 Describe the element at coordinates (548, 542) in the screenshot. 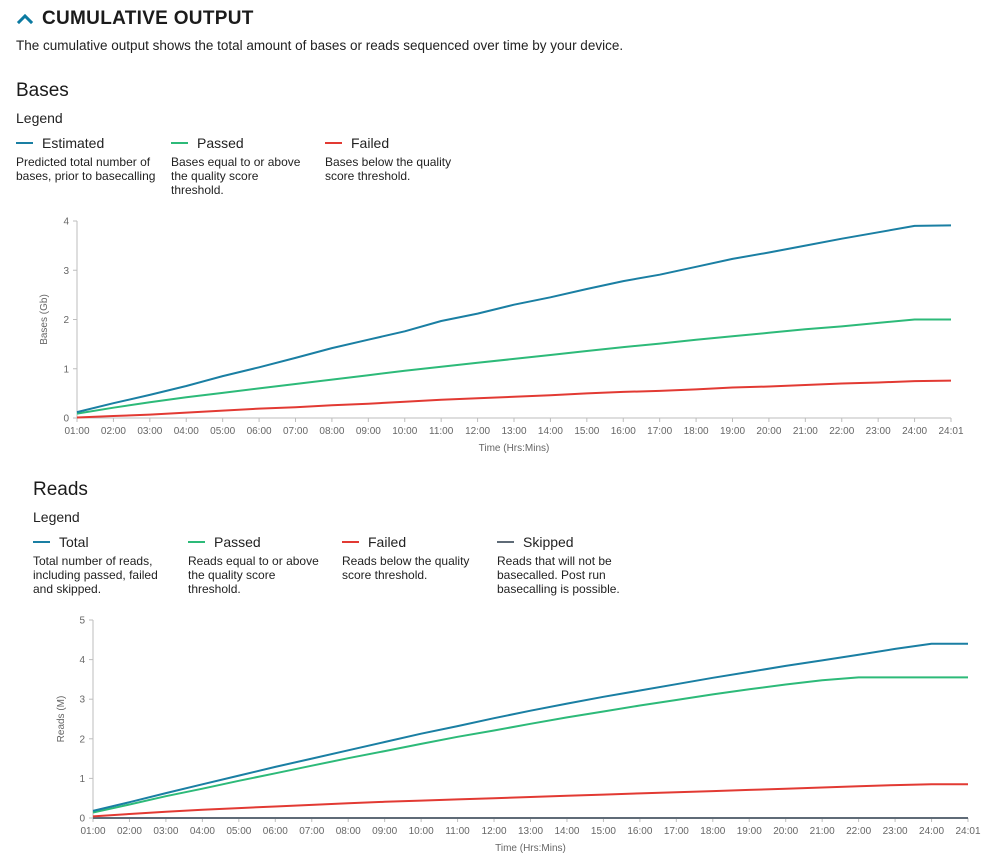

I see `legend-label: Skipped` at that location.